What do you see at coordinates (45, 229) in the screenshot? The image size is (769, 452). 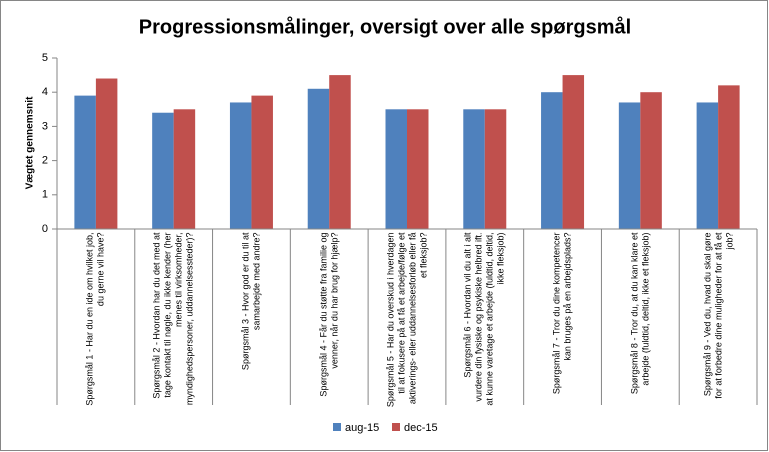 I see `y-tick-label: 0` at bounding box center [45, 229].